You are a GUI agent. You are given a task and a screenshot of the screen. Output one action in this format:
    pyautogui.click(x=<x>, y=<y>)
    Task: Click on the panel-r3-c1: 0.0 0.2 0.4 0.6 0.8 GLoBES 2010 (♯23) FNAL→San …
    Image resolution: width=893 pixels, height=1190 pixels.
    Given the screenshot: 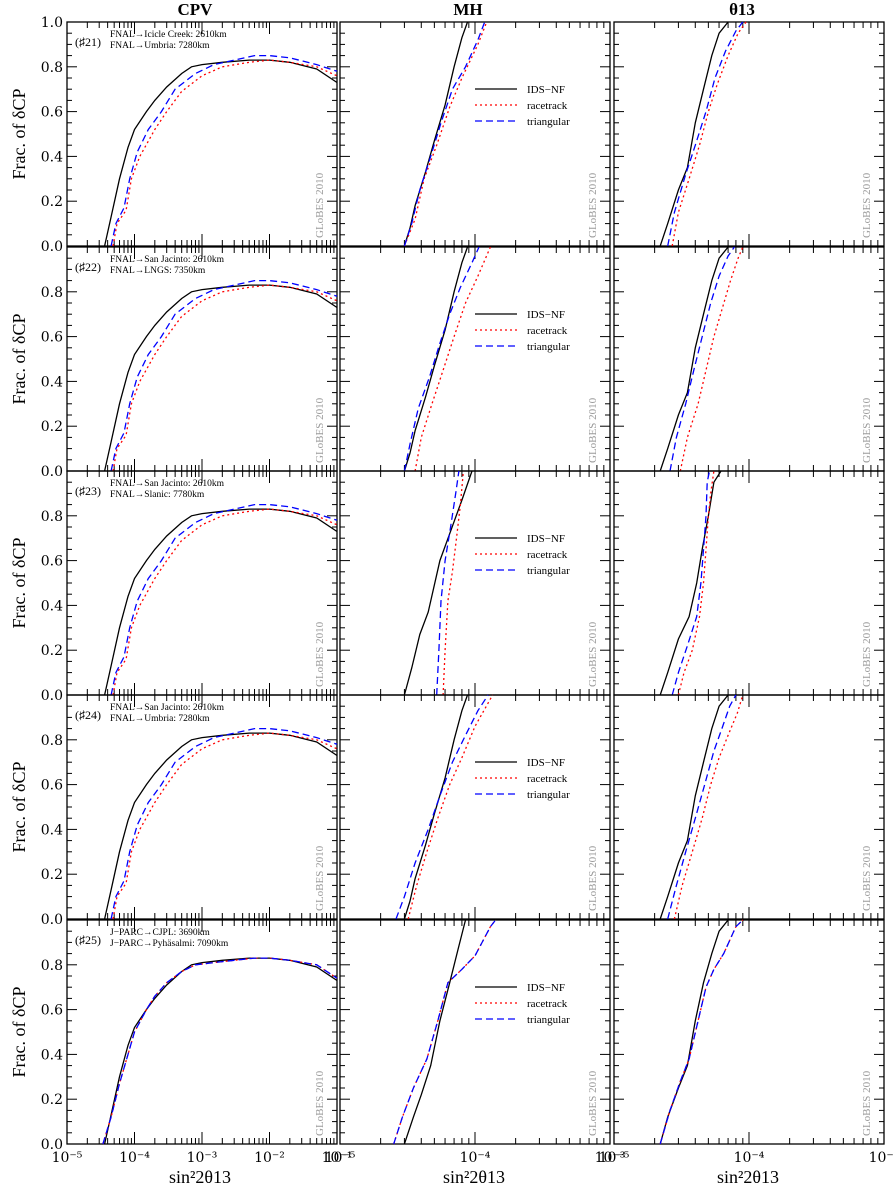 What is the action you would take?
    pyautogui.click(x=189, y=587)
    